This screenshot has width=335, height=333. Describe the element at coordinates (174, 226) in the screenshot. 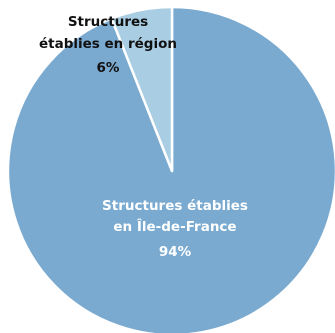

I see `slice-0-label-line-1: en Île-de-France` at that location.